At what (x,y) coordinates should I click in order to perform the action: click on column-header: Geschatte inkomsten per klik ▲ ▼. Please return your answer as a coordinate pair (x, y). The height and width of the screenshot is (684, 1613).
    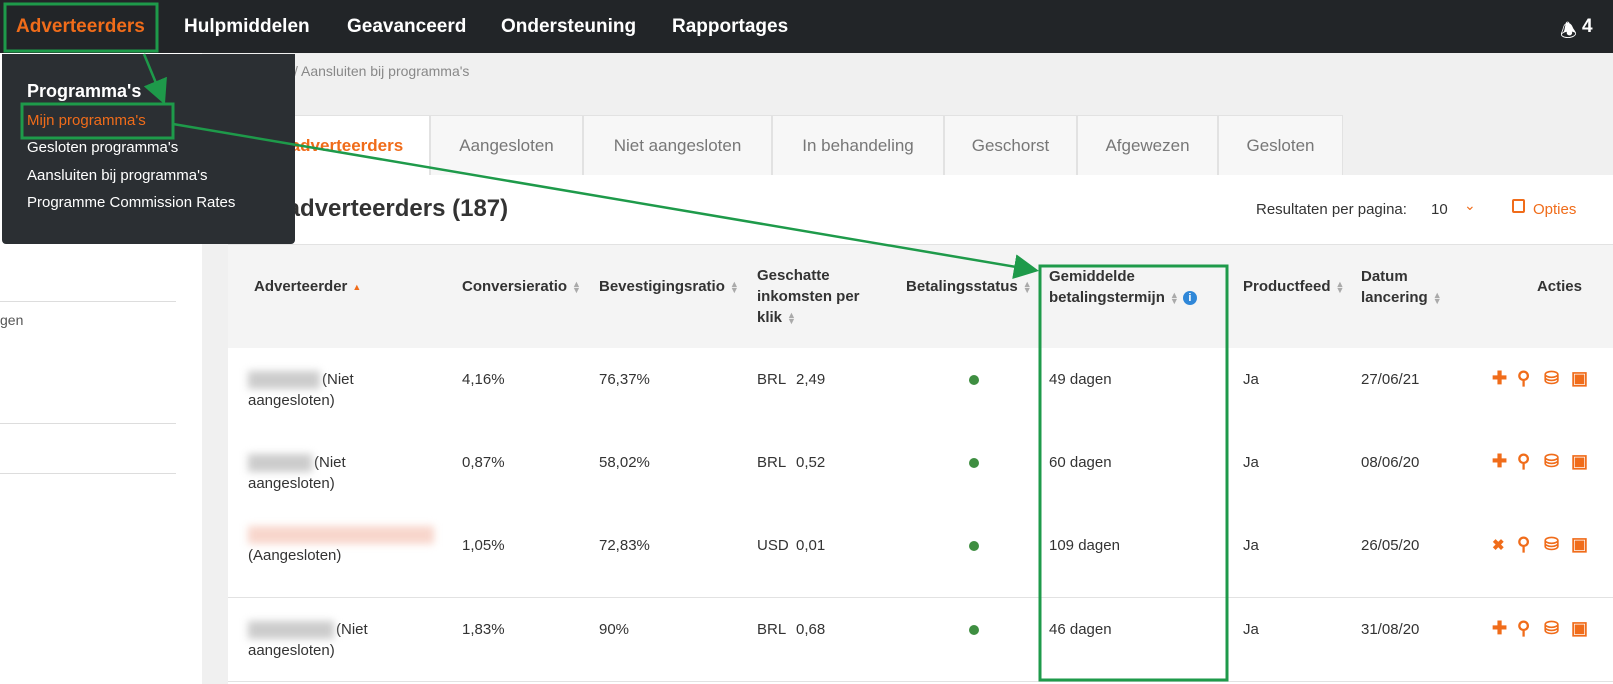
    Looking at the image, I should click on (822, 296).